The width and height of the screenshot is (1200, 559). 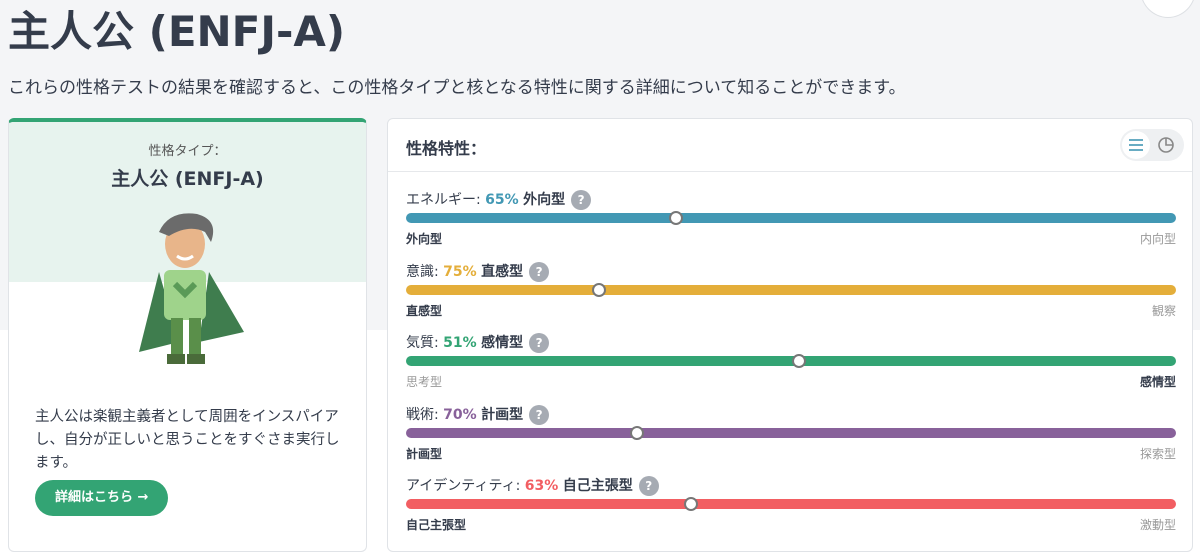 I want to click on trait-type: 計画型, so click(x=502, y=414).